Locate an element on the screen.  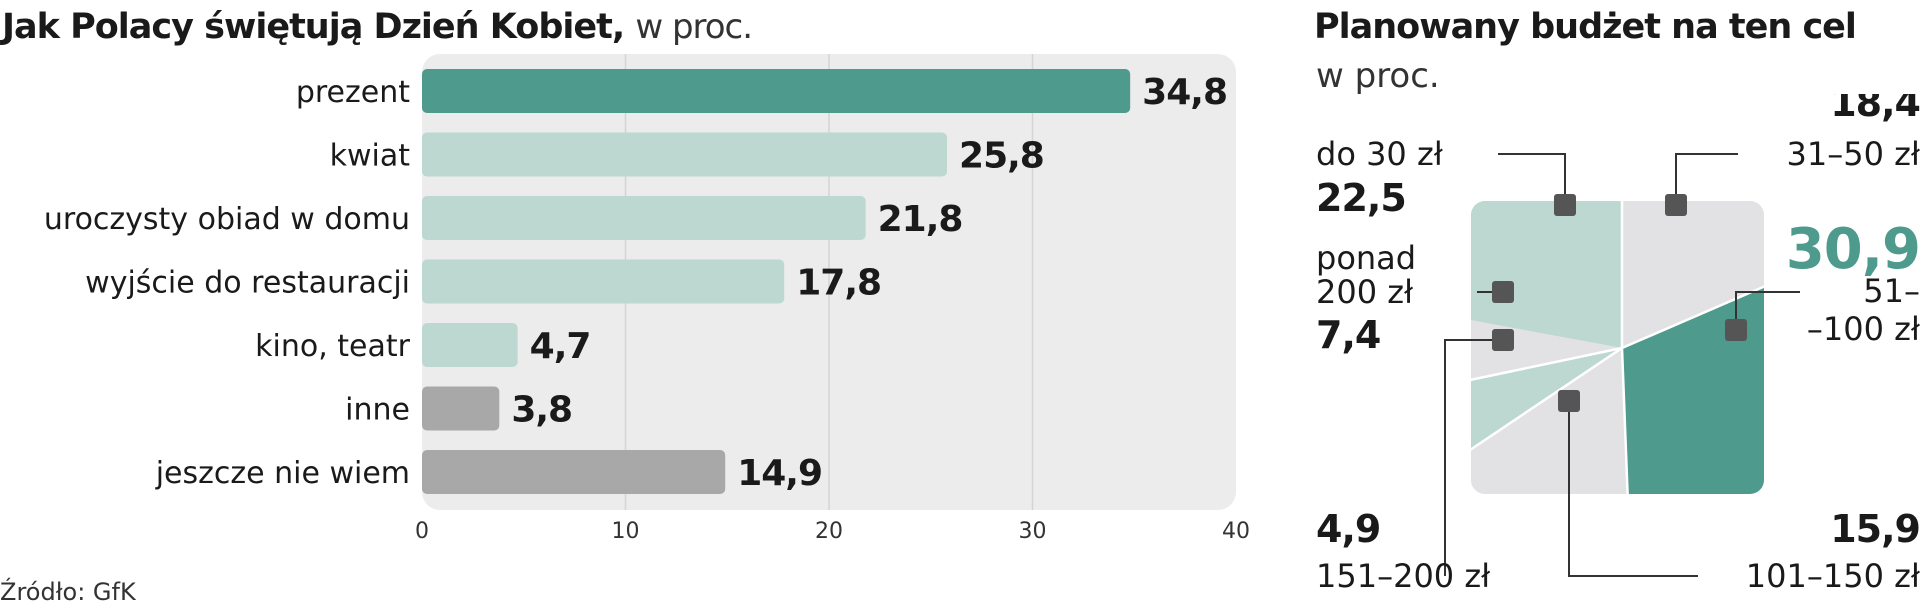
source-note: Źródło: GfK is located at coordinates (68, 592).